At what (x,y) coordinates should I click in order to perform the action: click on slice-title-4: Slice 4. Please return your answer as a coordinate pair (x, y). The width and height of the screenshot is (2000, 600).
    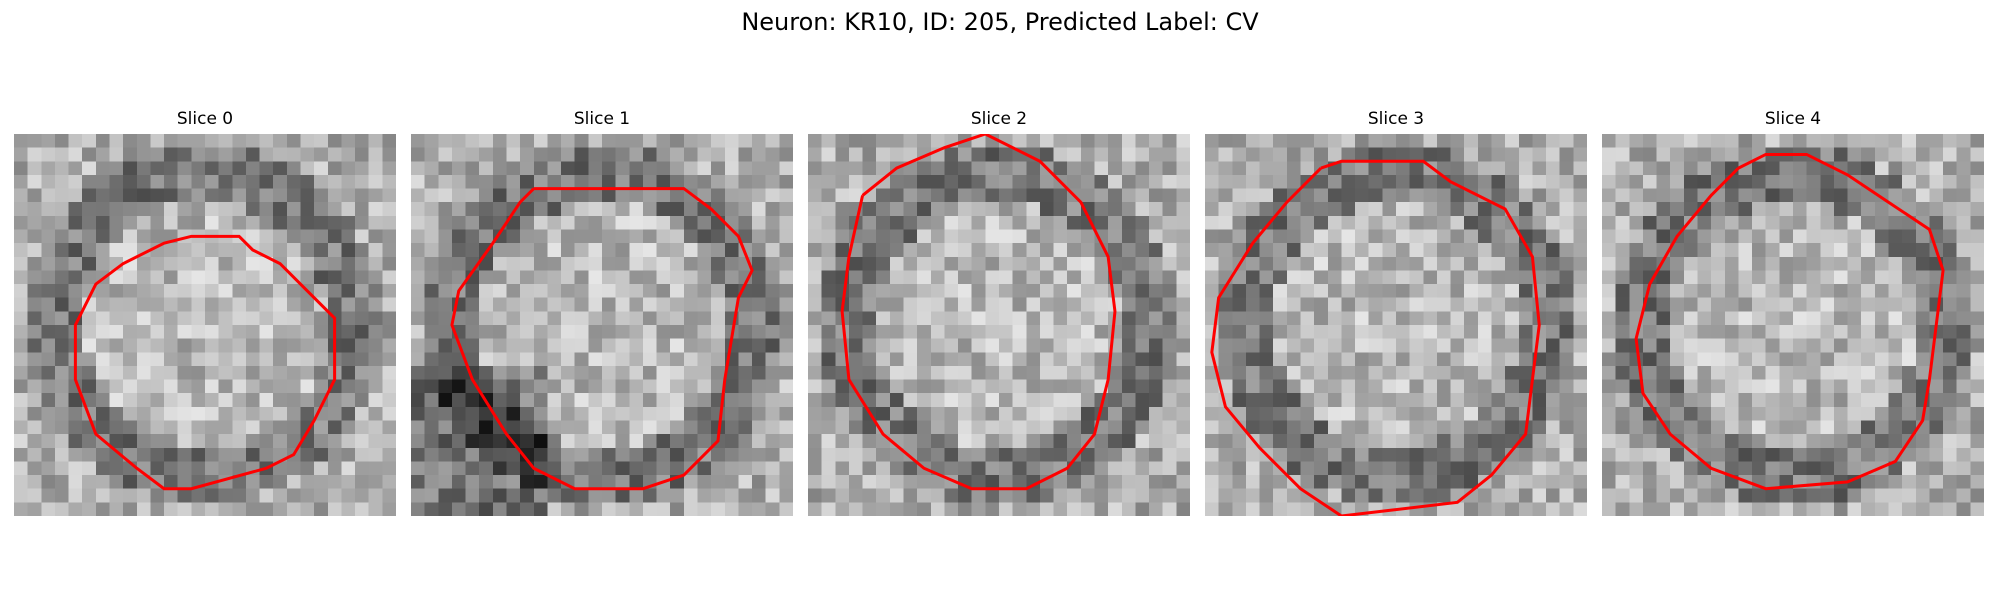
    Looking at the image, I should click on (1793, 119).